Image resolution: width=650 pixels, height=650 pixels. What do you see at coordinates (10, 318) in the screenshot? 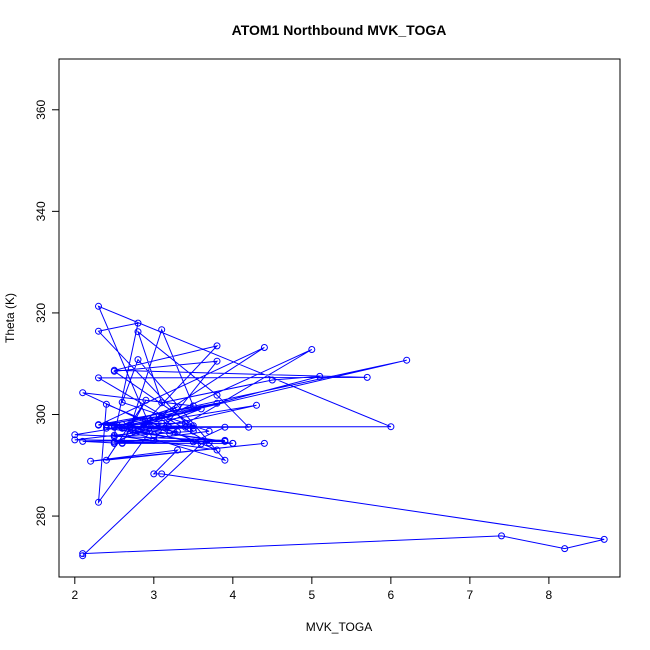
I see `y-axis-label: Theta (K)` at bounding box center [10, 318].